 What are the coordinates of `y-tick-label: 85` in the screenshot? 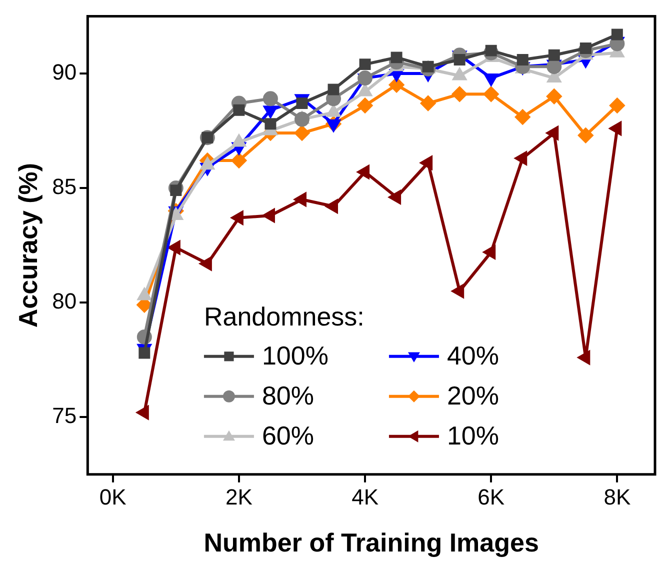 It's located at (64, 187).